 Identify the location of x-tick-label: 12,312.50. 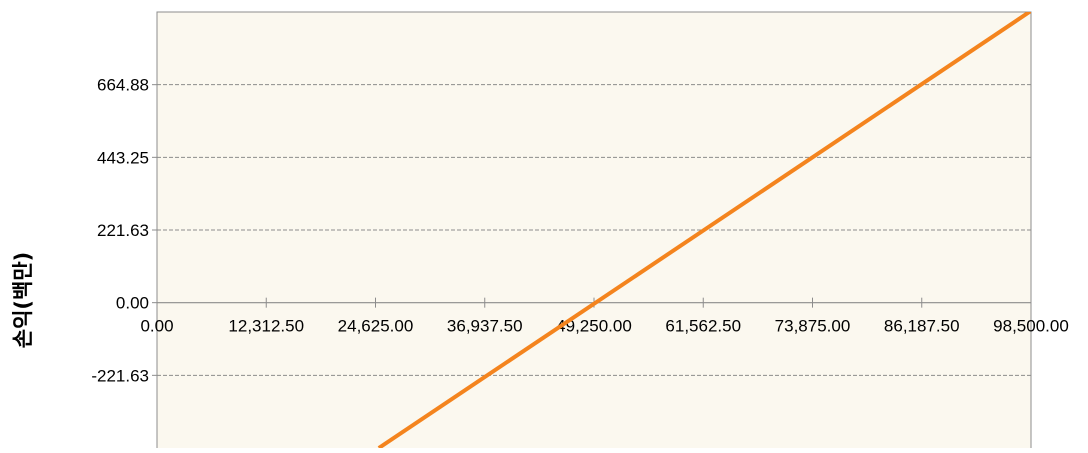
(266, 326).